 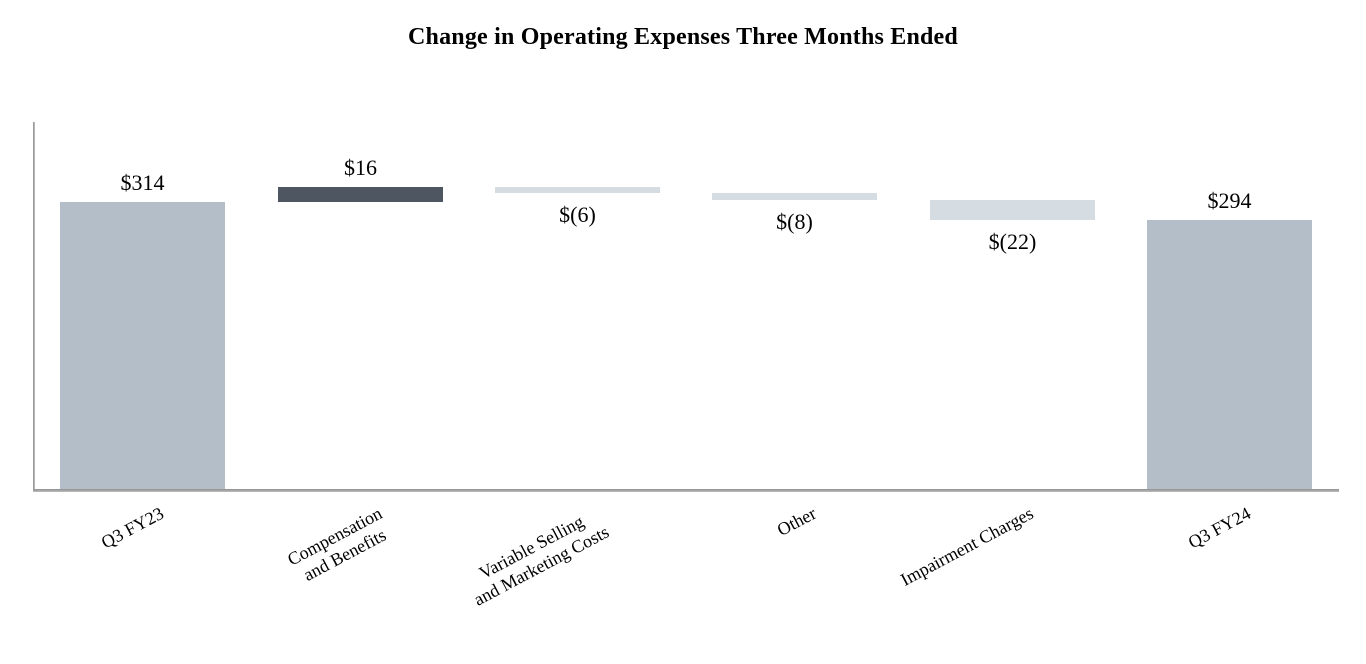 What do you see at coordinates (577, 214) in the screenshot?
I see `value-label-variable-selling-and-marketing-costs: $(6)` at bounding box center [577, 214].